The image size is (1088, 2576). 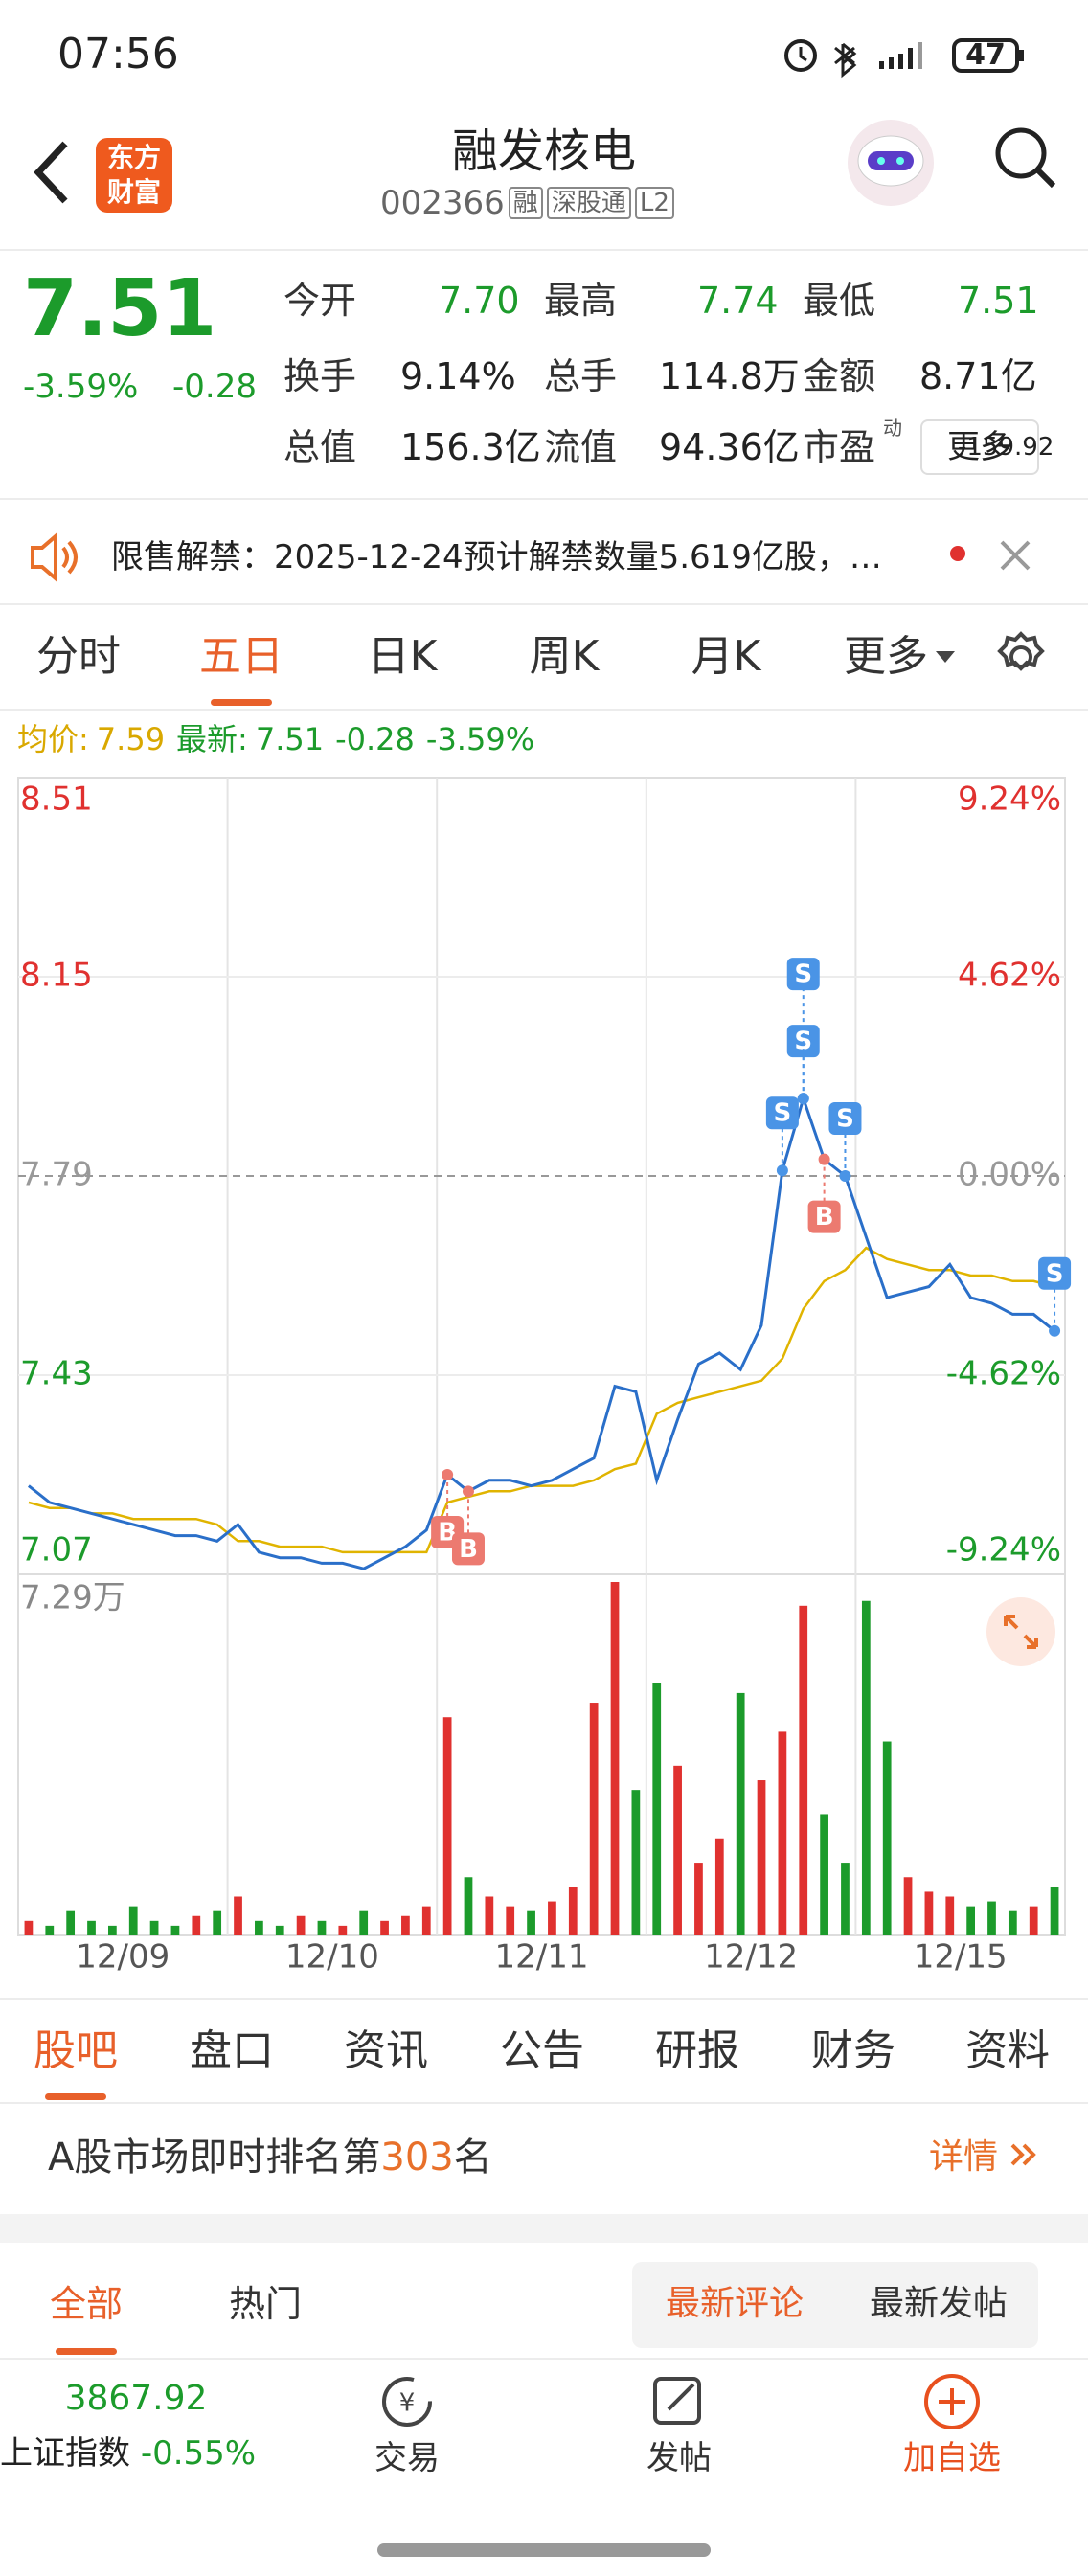 What do you see at coordinates (458, 376) in the screenshot?
I see `stat-value: 9.14%` at bounding box center [458, 376].